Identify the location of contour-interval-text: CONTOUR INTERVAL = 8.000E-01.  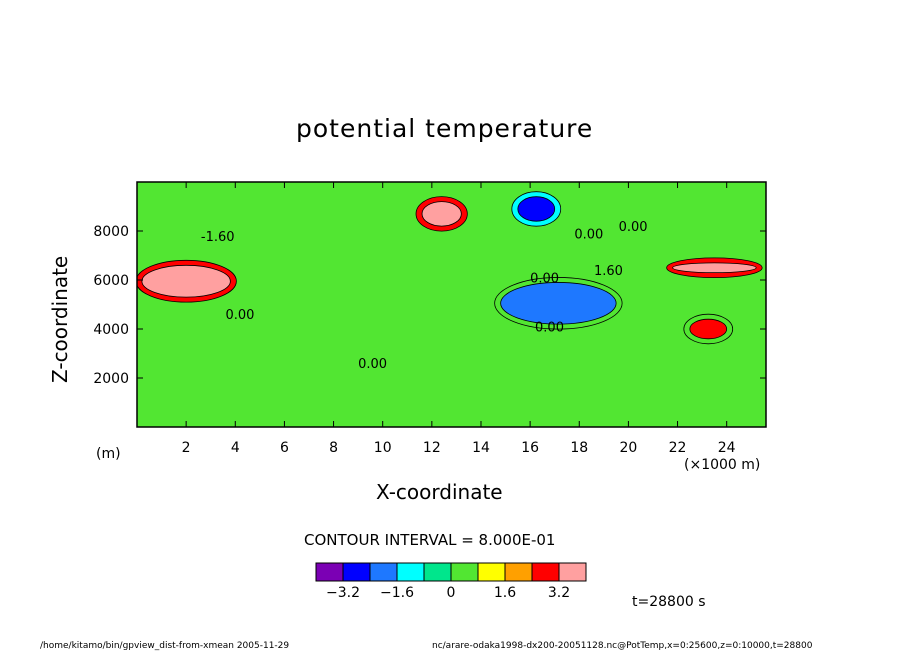
(430, 540).